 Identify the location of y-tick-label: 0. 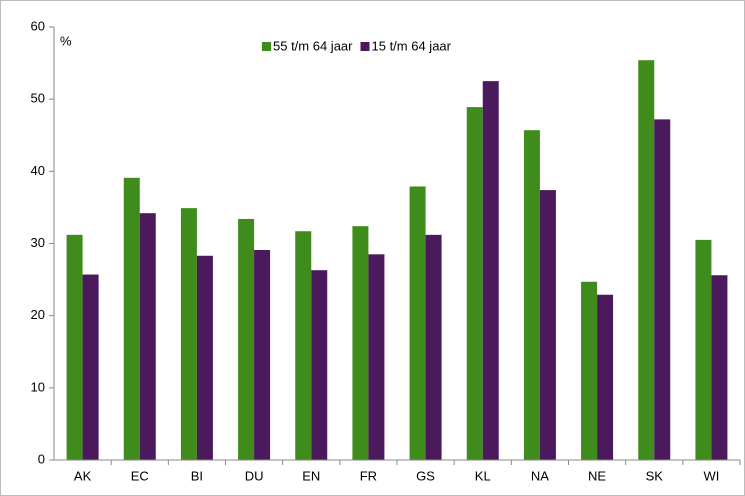
(41, 458).